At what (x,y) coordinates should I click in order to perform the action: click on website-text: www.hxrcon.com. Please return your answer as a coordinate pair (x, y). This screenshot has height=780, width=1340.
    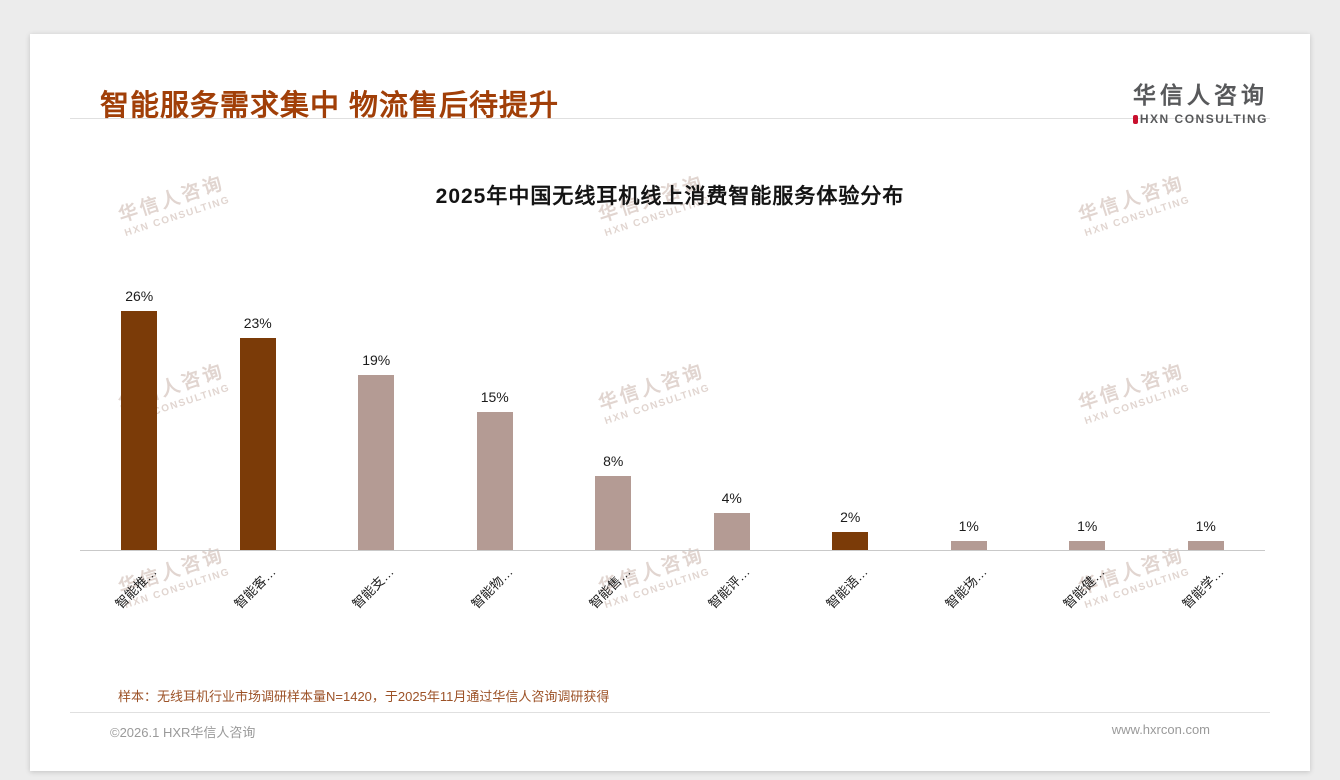
    Looking at the image, I should click on (1160, 729).